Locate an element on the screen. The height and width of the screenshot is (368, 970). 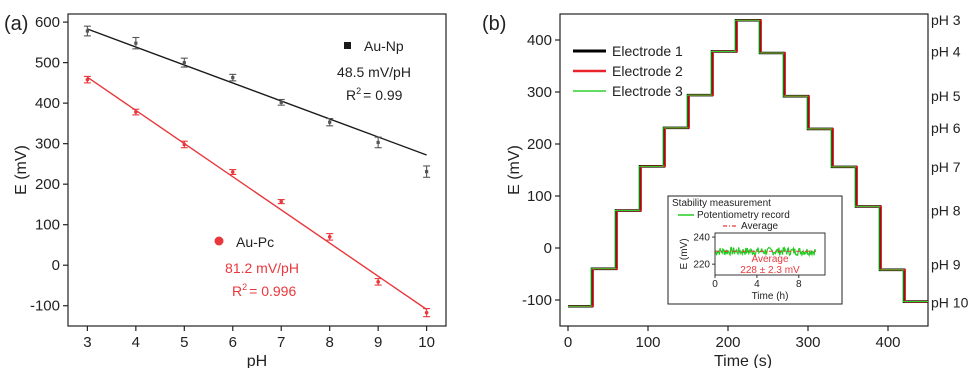
inset-average-value: 228 ± 2.3 mV is located at coordinates (770, 270).